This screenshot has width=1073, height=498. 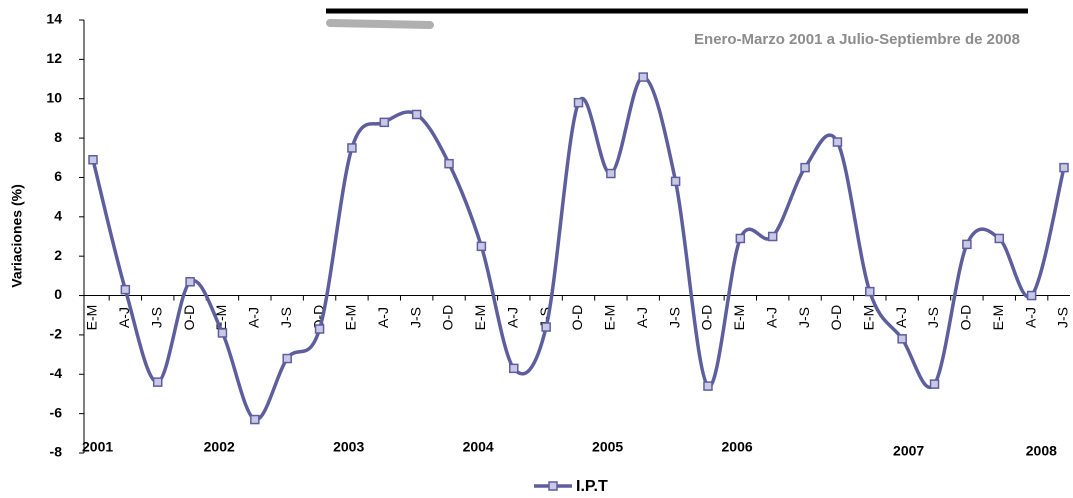 I want to click on y-tick-label: 6, so click(x=58, y=176).